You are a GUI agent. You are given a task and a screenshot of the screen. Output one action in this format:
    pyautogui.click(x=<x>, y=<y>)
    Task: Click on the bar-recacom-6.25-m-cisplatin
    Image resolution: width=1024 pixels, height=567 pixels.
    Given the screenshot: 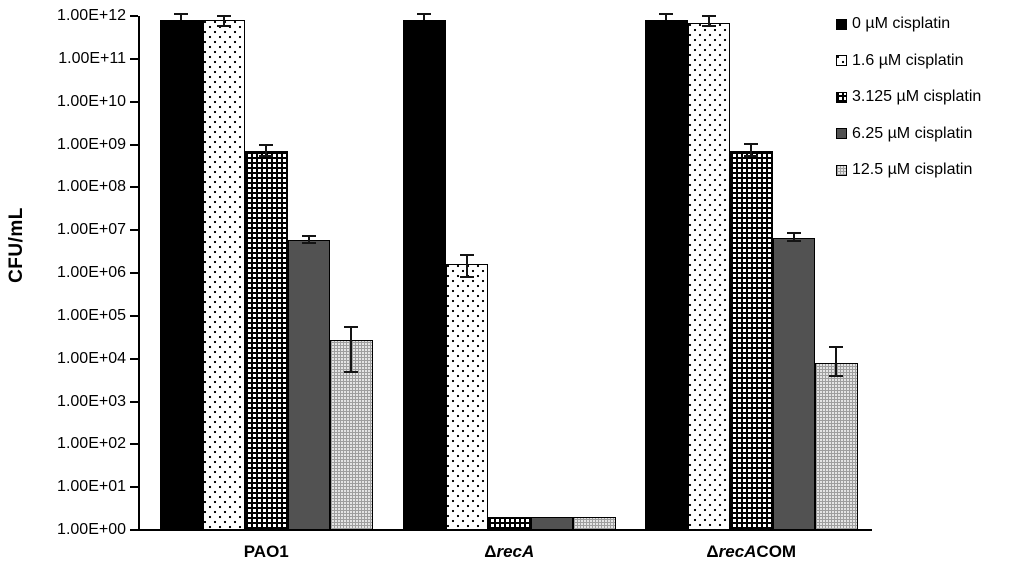 What is the action you would take?
    pyautogui.click(x=793, y=384)
    